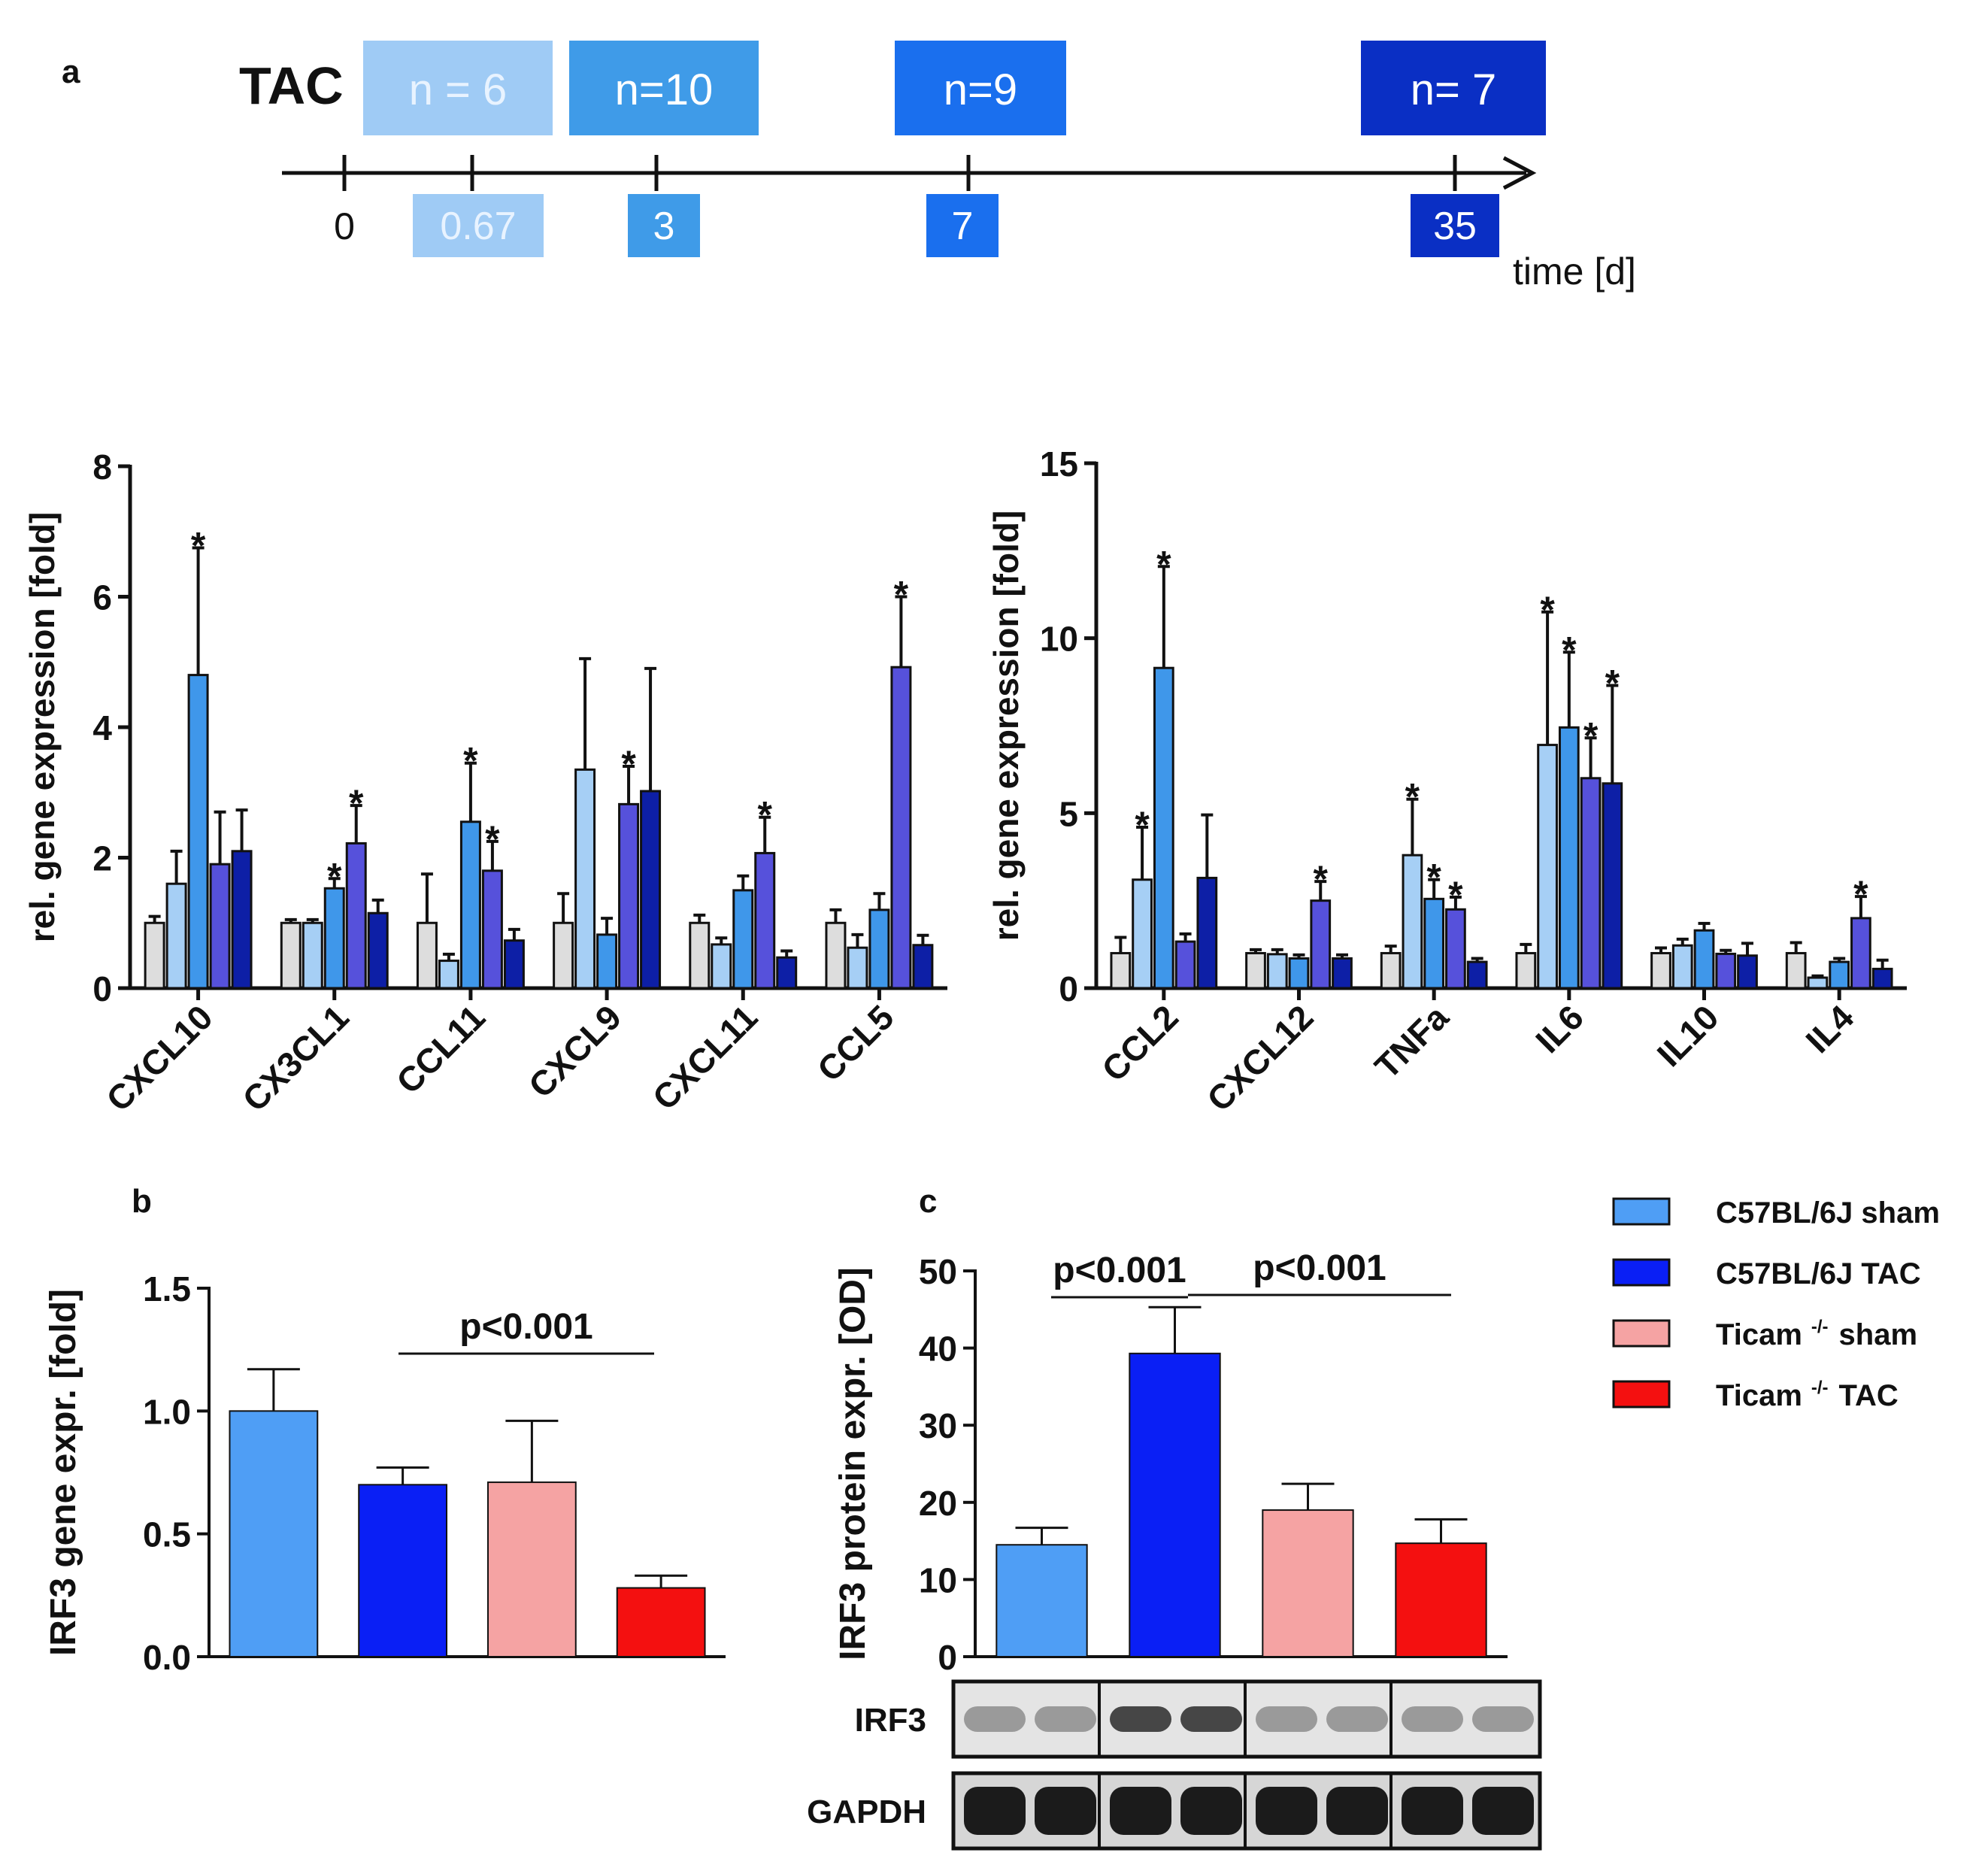 The height and width of the screenshot is (1871, 1988). Describe the element at coordinates (938, 1271) in the screenshot. I see `y-tick-label: 50` at that location.